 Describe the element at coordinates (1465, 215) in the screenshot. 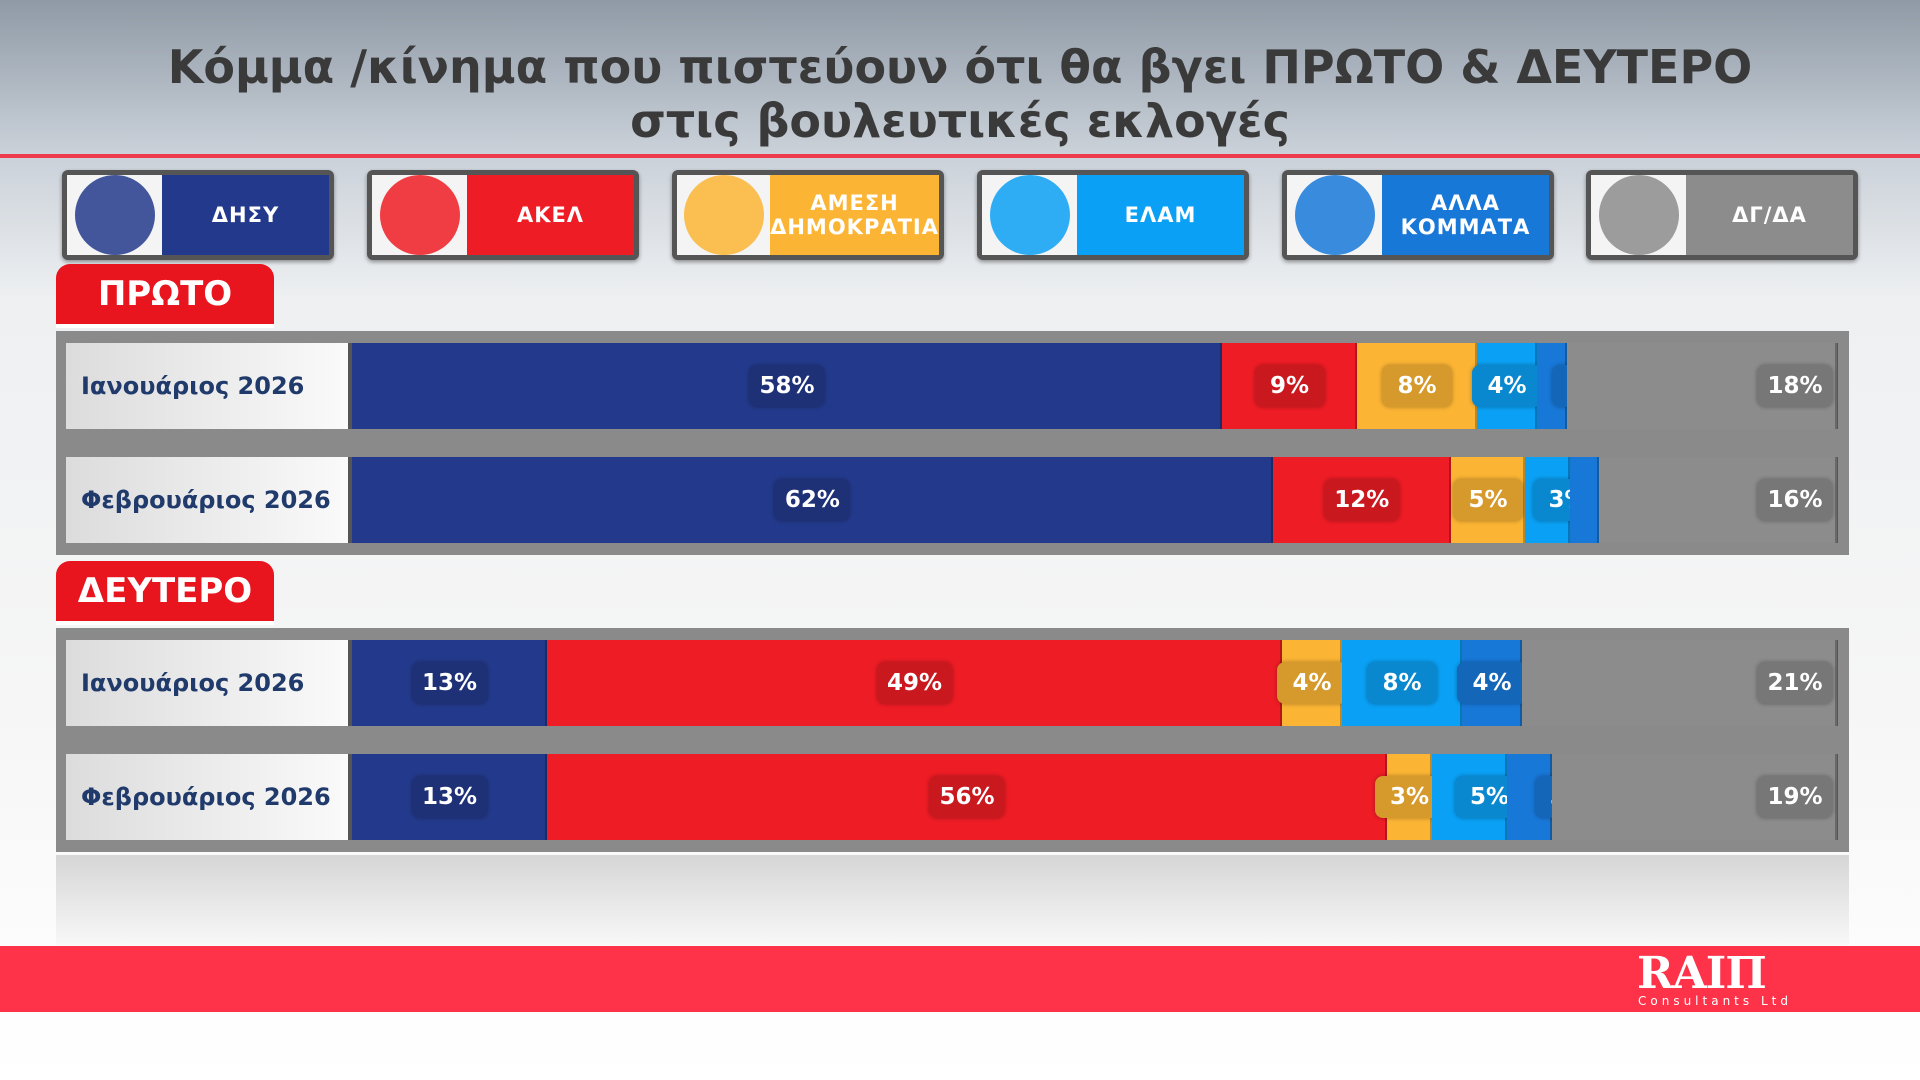

I see `legend-label: ΑΛΛΑ ΚΟΜΜΑΤΑ` at that location.